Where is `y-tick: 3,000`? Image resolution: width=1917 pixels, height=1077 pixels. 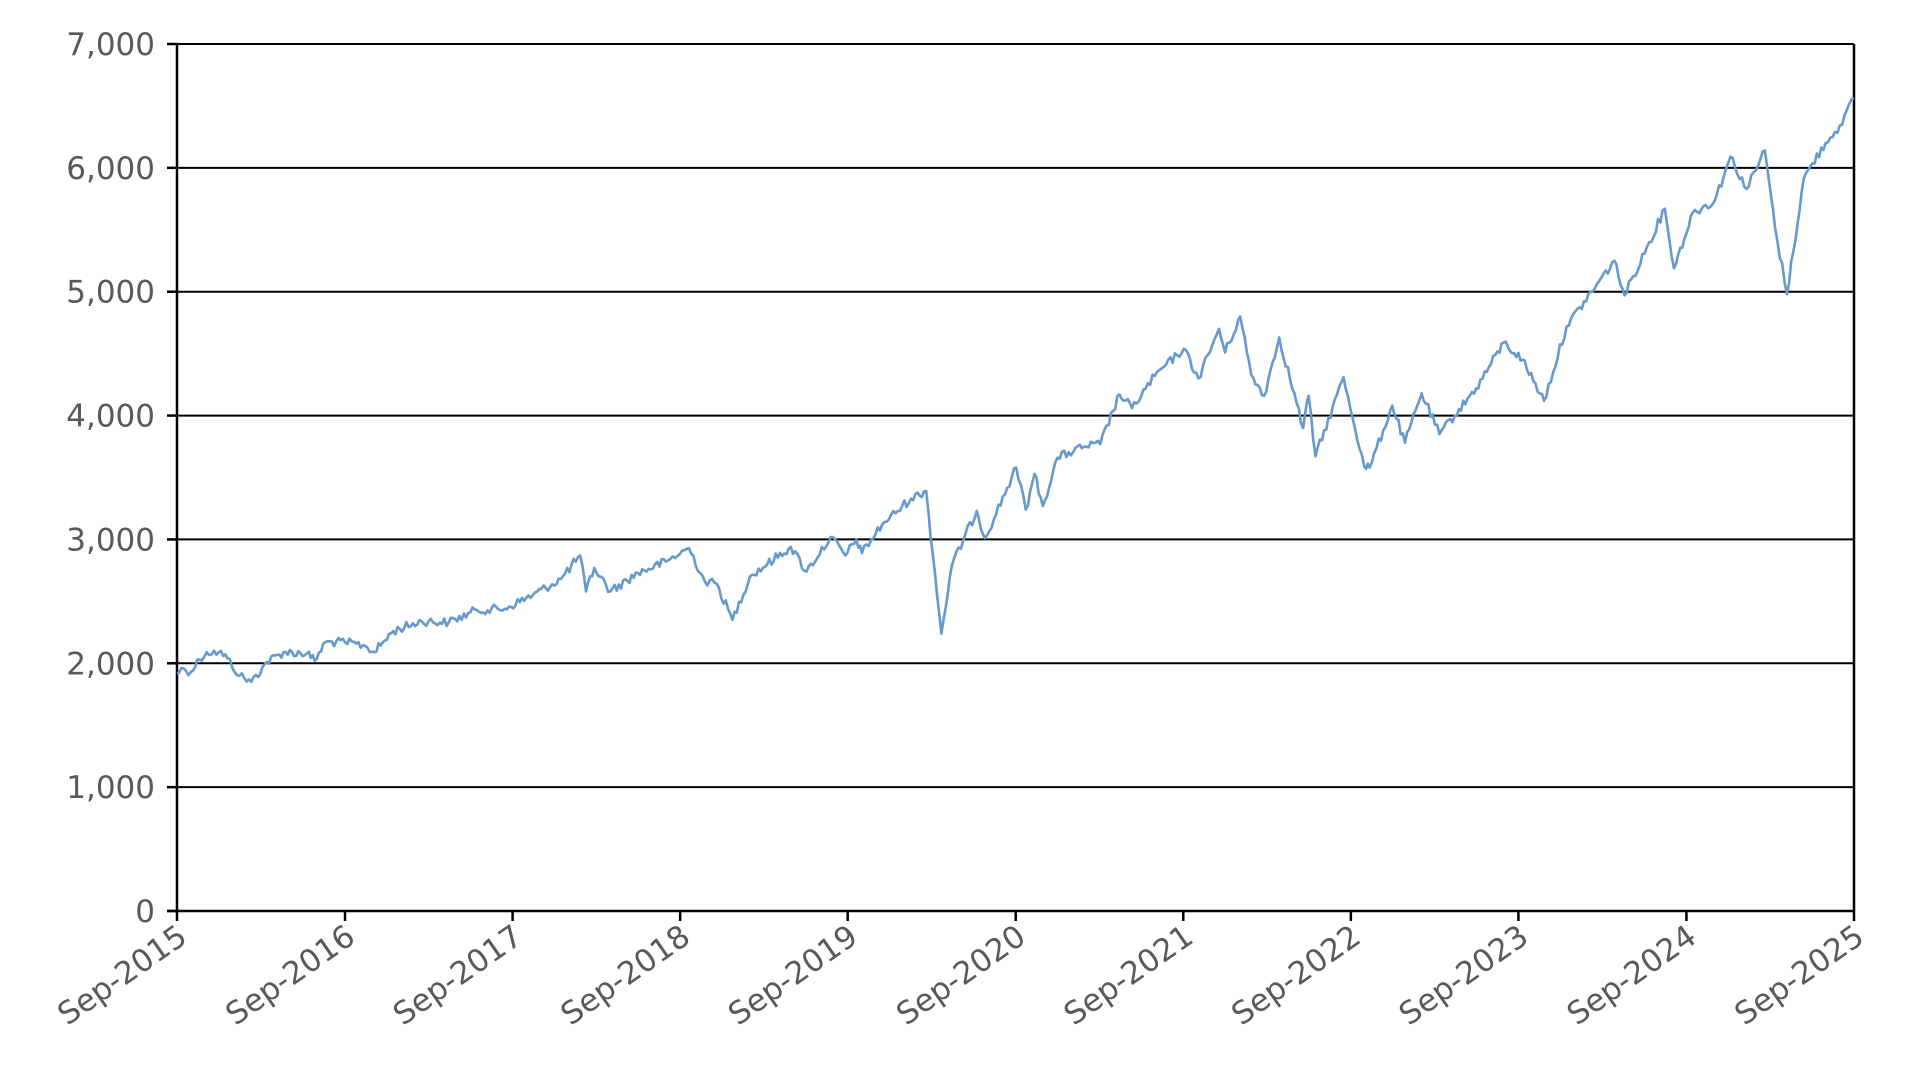
y-tick: 3,000 is located at coordinates (110, 540).